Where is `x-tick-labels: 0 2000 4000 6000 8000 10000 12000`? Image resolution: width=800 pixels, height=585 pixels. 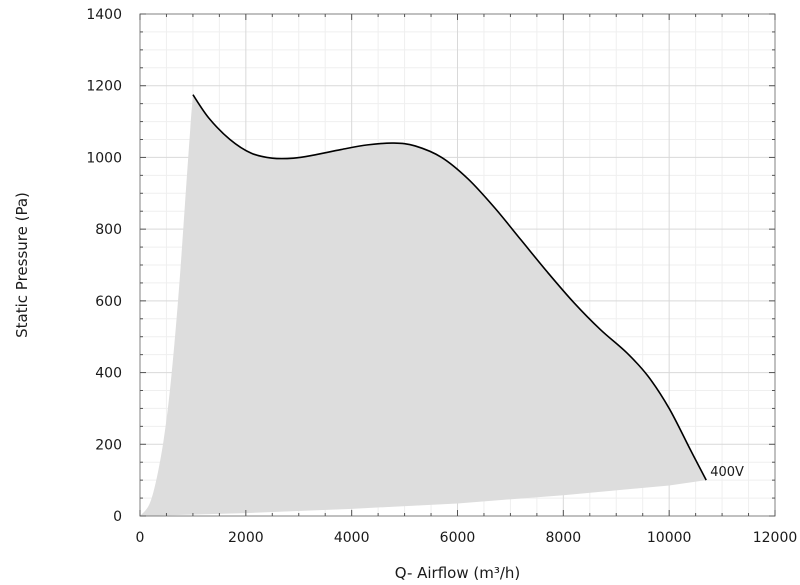
x-tick-labels: 0 2000 4000 6000 8000 10000 12000 is located at coordinates (467, 538).